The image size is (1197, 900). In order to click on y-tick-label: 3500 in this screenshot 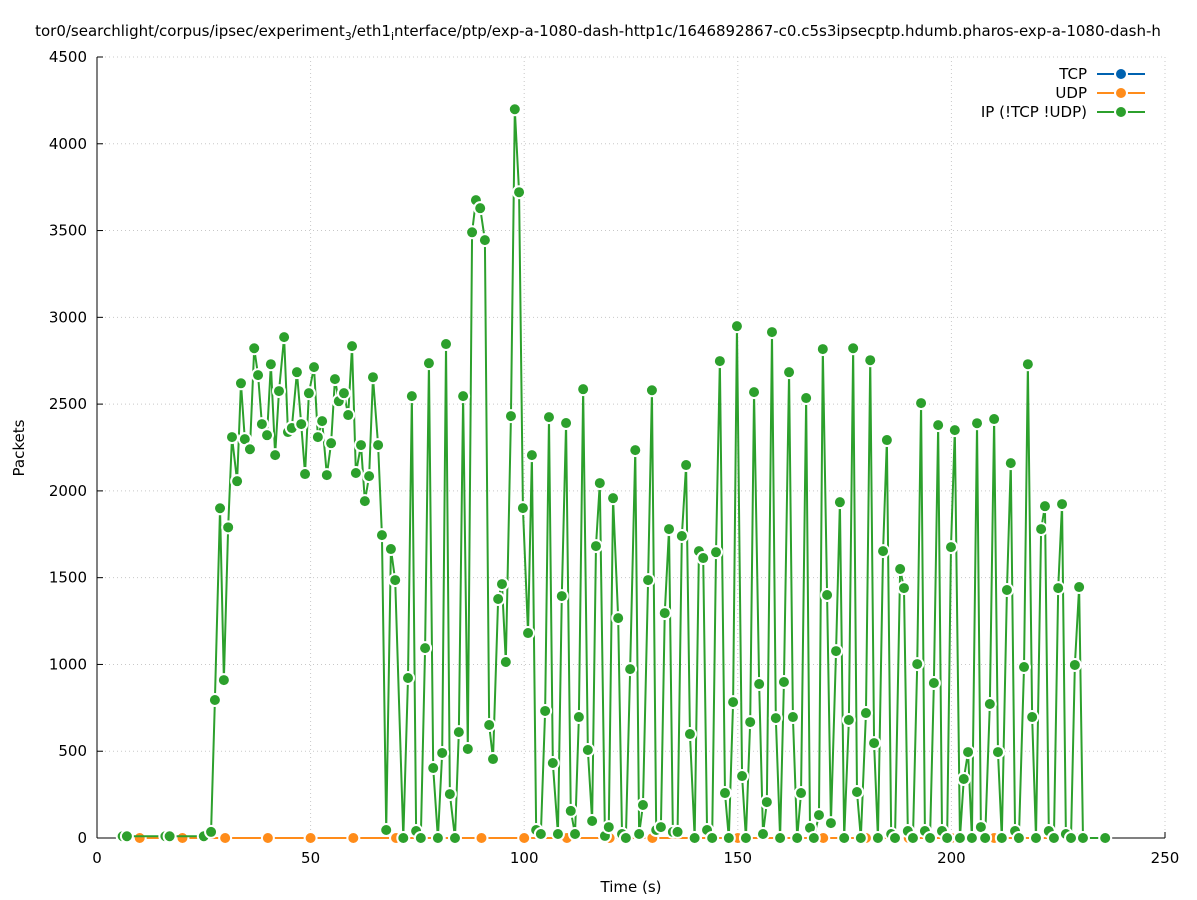, I will do `click(68, 231)`.